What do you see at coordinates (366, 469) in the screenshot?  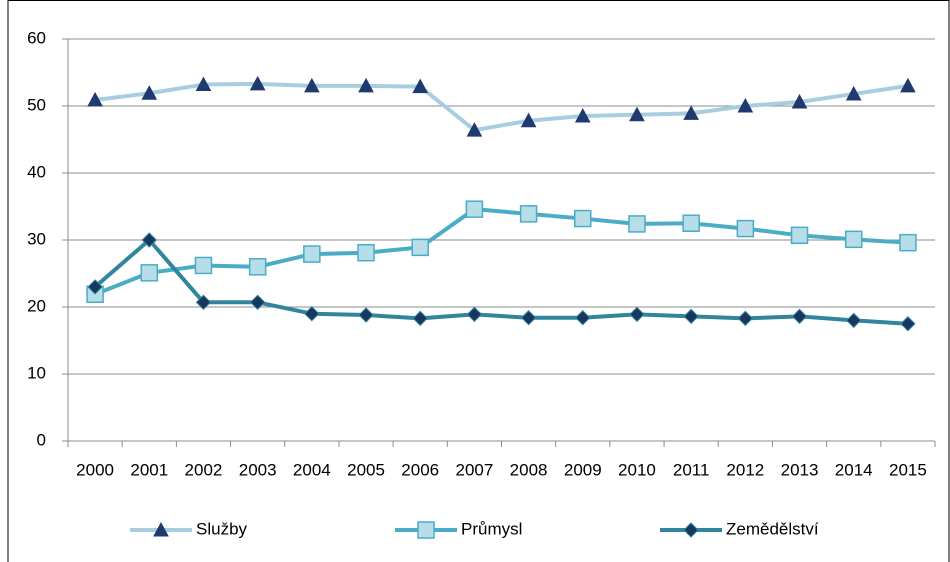 I see `x-tick-label: 2005` at bounding box center [366, 469].